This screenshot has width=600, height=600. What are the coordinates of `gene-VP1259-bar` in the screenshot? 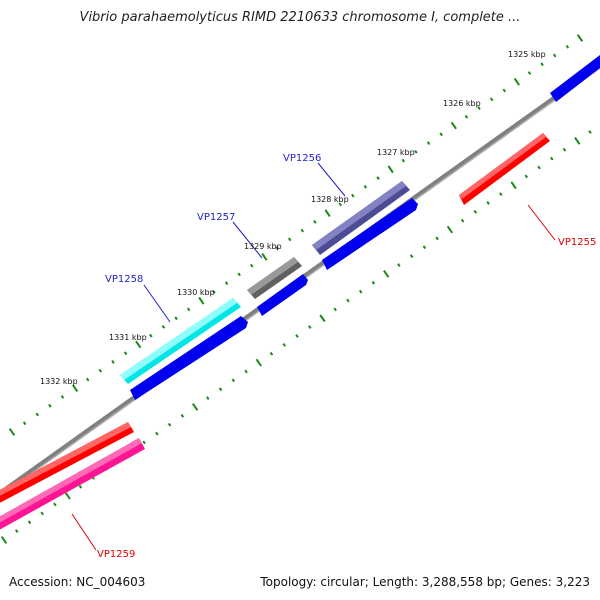 It's located at (72, 486).